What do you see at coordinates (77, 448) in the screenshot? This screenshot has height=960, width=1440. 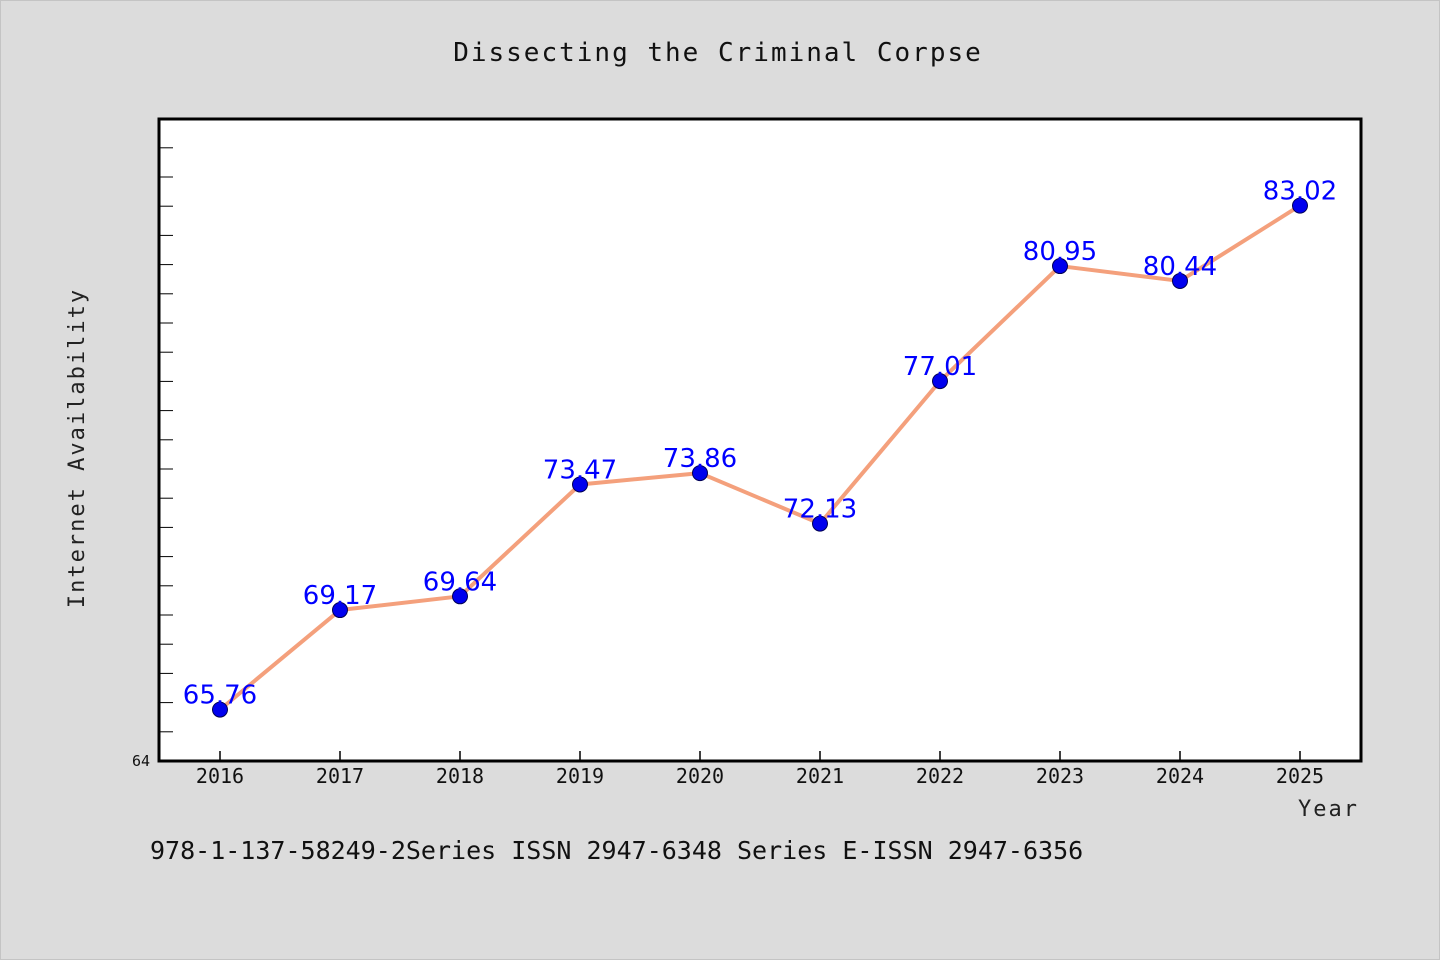 I see `y-axis-label: Internet Availability` at bounding box center [77, 448].